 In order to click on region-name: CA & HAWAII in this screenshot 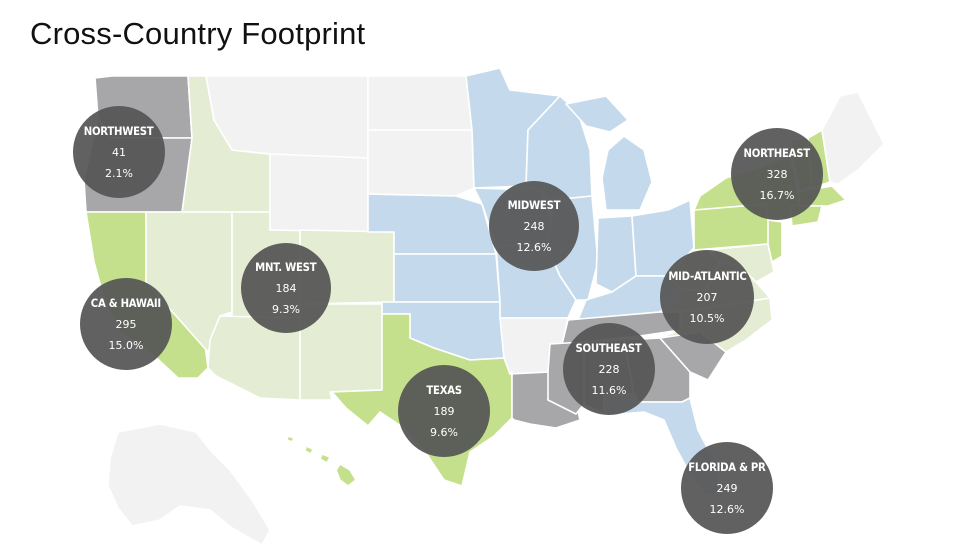, I will do `click(126, 303)`.